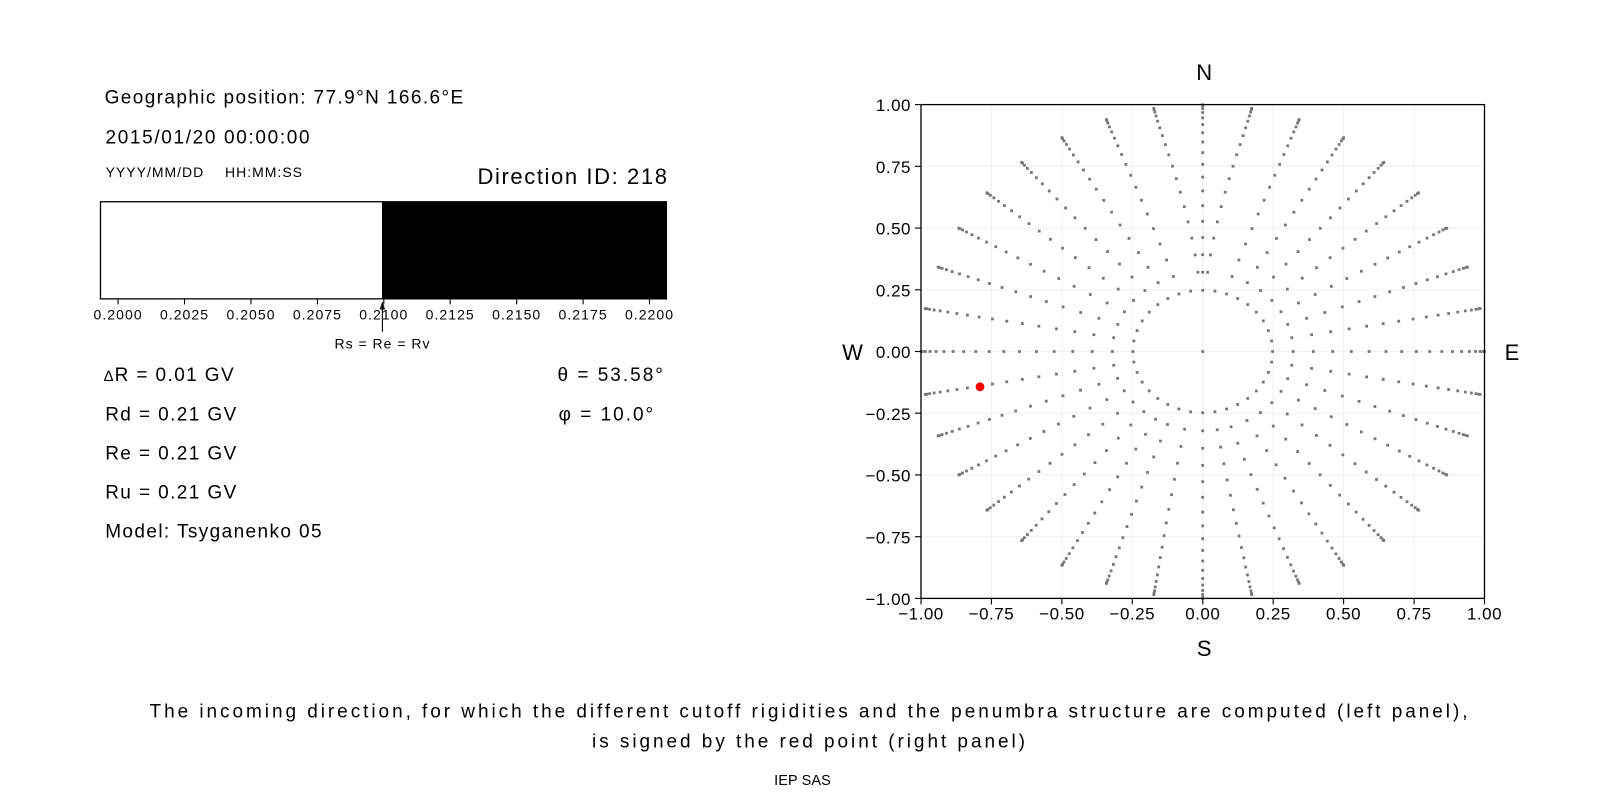 Image resolution: width=1600 pixels, height=800 pixels. What do you see at coordinates (155, 172) in the screenshot?
I see `svg-text: YYYY/MM/DD` at bounding box center [155, 172].